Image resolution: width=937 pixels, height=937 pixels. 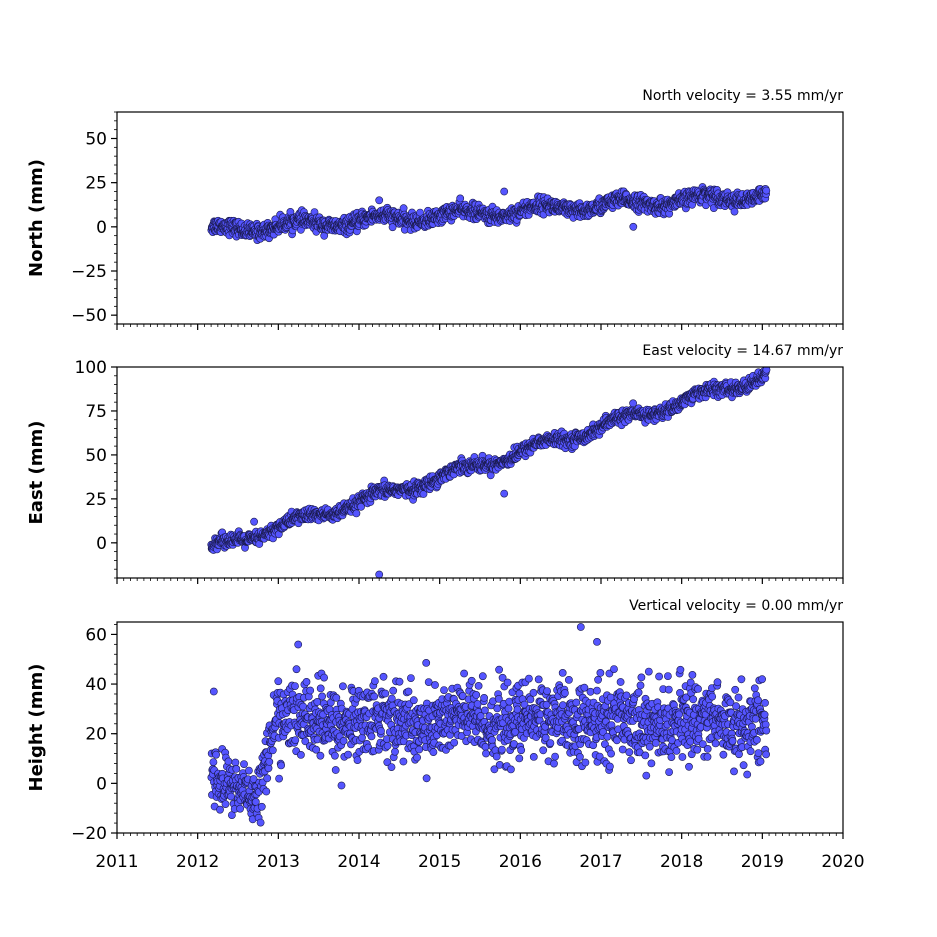 I want to click on y-tick-label: 50, so click(x=96, y=456).